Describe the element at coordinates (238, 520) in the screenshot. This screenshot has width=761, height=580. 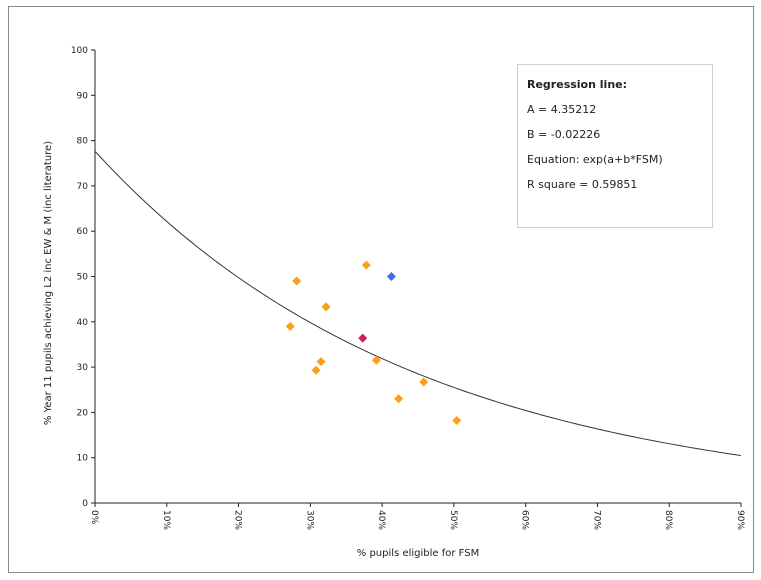
I see `x-tick-label: 20%` at that location.